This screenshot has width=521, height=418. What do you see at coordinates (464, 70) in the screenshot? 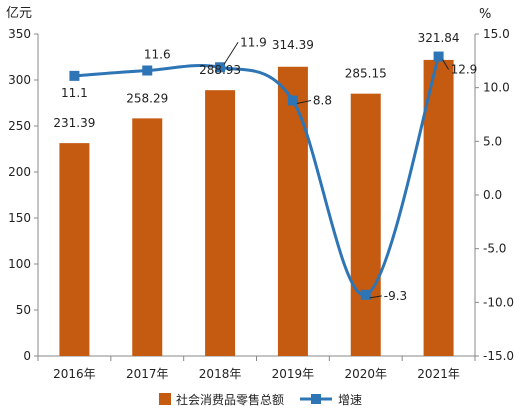
I see `line-value-label: 12.9` at bounding box center [464, 70].